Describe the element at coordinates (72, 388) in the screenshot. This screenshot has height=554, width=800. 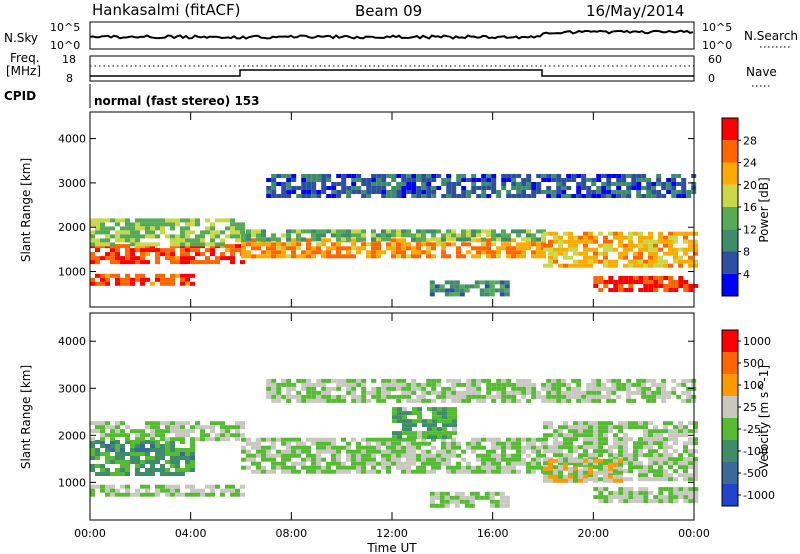
I see `y-tick-label: 3000` at that location.